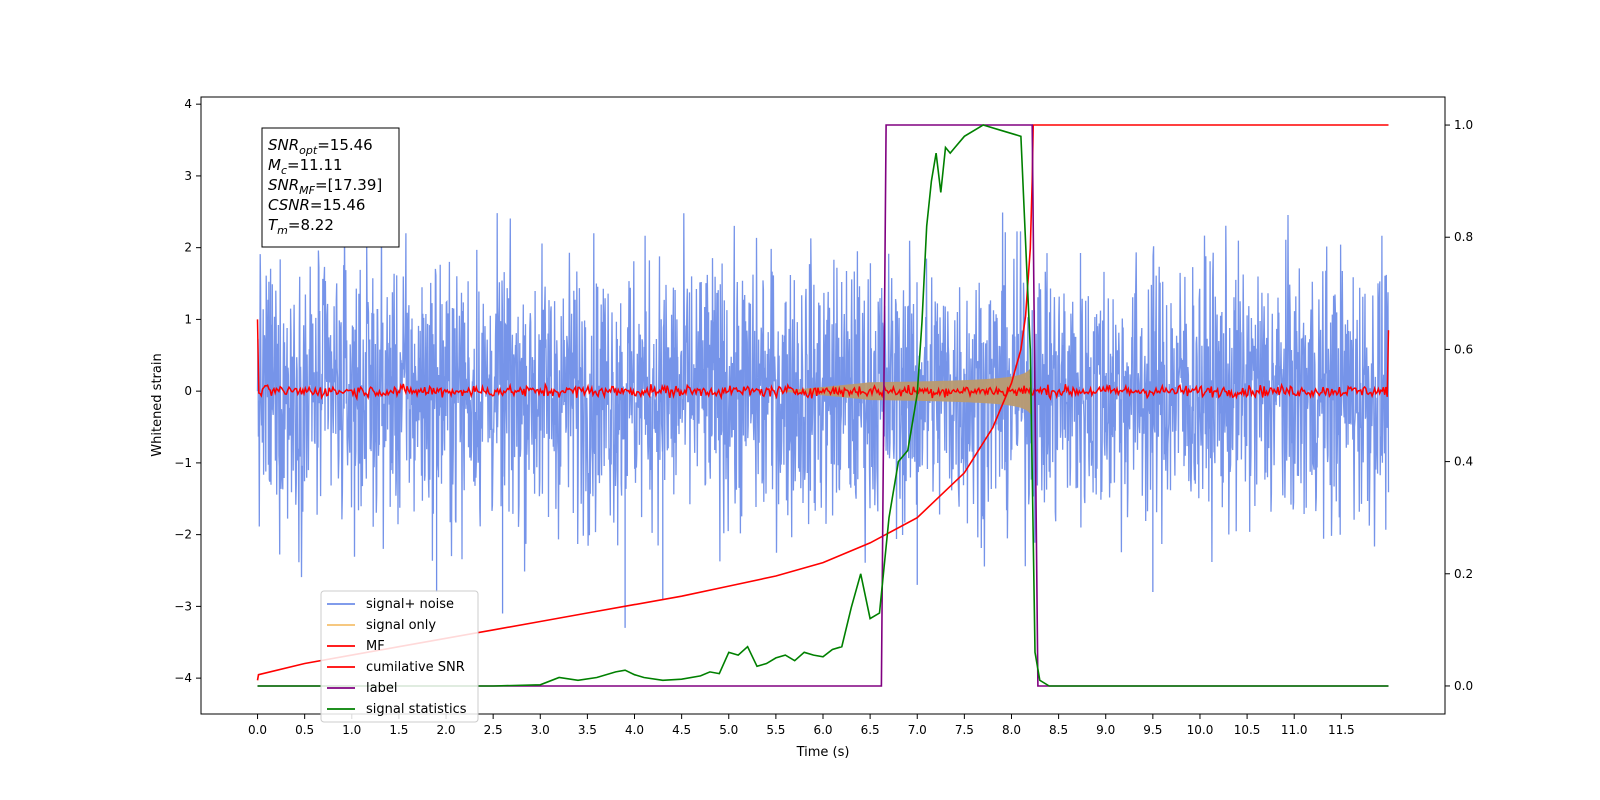 Image resolution: width=1600 pixels, height=800 pixels. What do you see at coordinates (1459, 405) in the screenshot?
I see `y-axis-right: 0.0 0.2 0.4 0.6 0.8 1.0` at bounding box center [1459, 405].